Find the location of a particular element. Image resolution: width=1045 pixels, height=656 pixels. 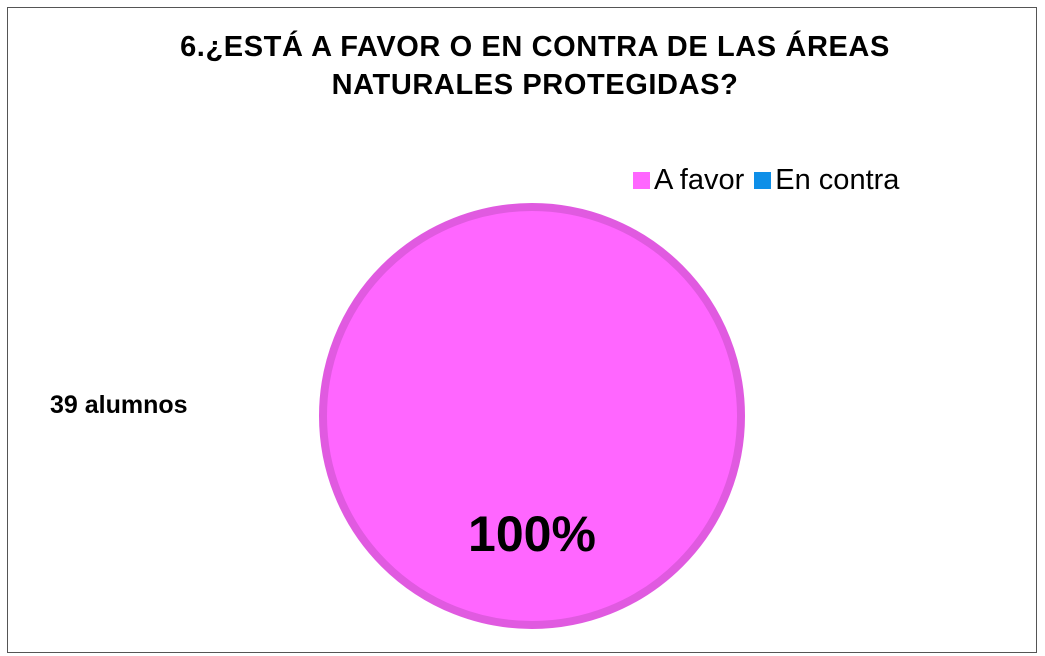

annotation-alumnos: 39 alumnos is located at coordinates (119, 405).